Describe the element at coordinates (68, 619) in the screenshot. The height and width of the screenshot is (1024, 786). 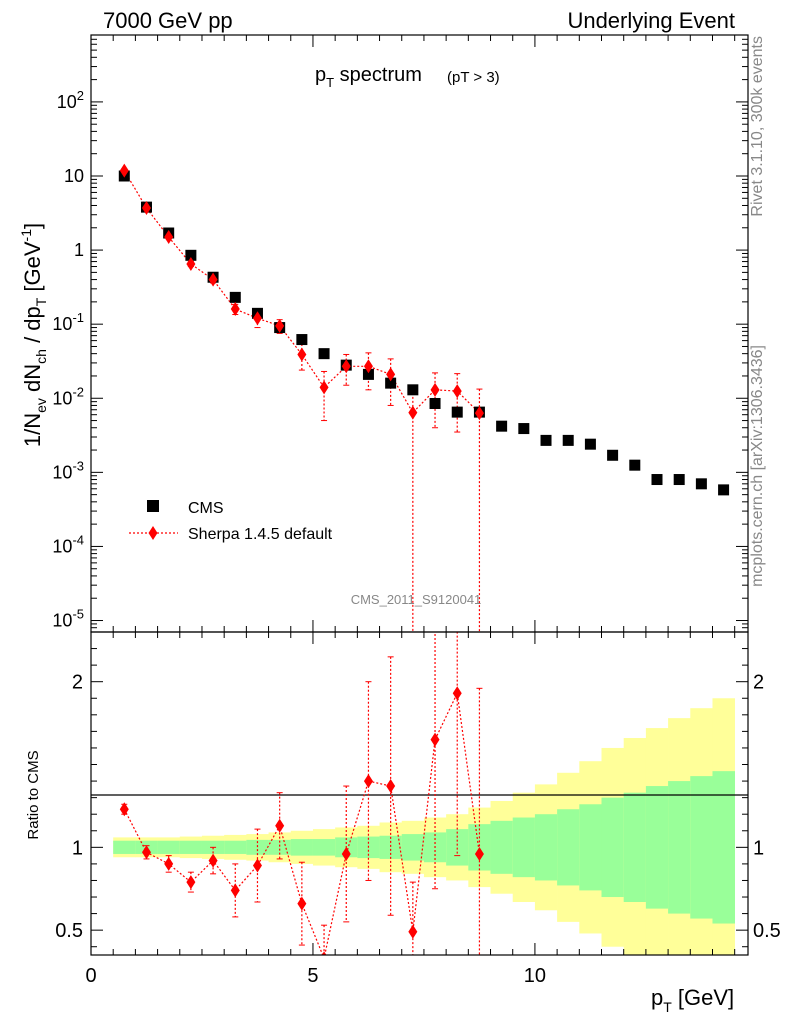
I see `main-y-tick-label: 10⁻⁵` at that location.